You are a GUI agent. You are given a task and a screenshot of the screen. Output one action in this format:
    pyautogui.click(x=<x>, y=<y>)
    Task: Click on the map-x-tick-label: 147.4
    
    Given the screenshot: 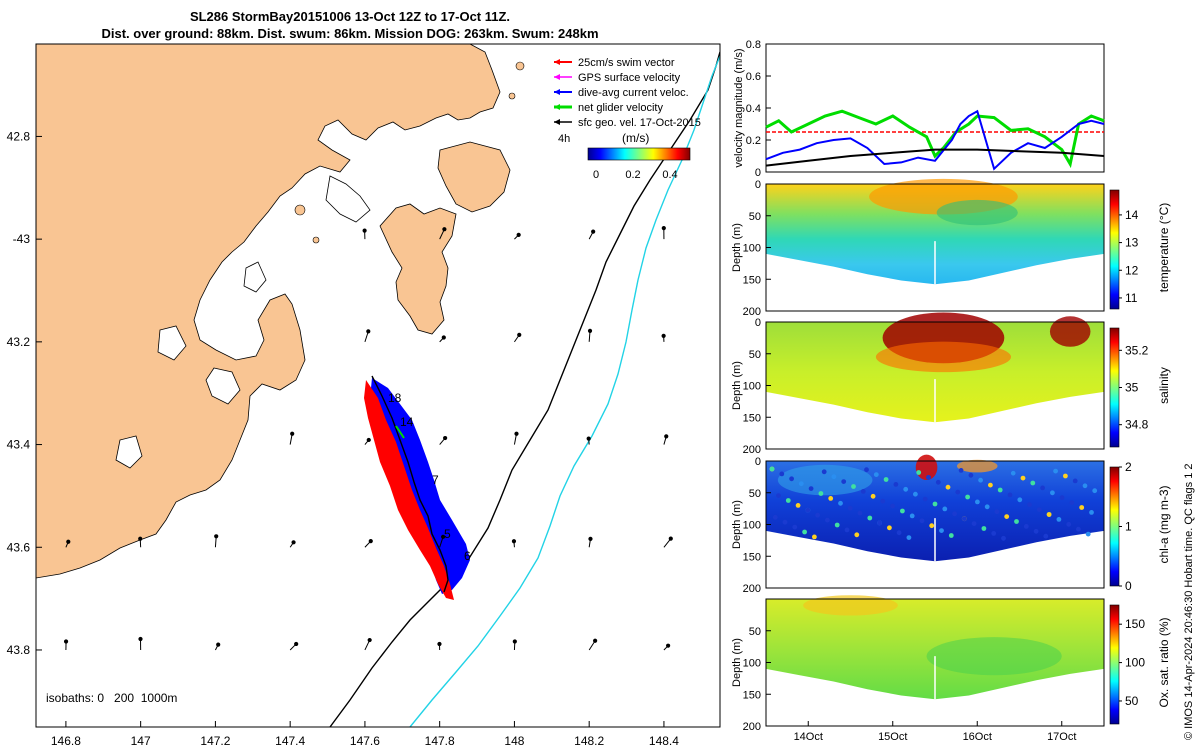 What is the action you would take?
    pyautogui.click(x=290, y=741)
    